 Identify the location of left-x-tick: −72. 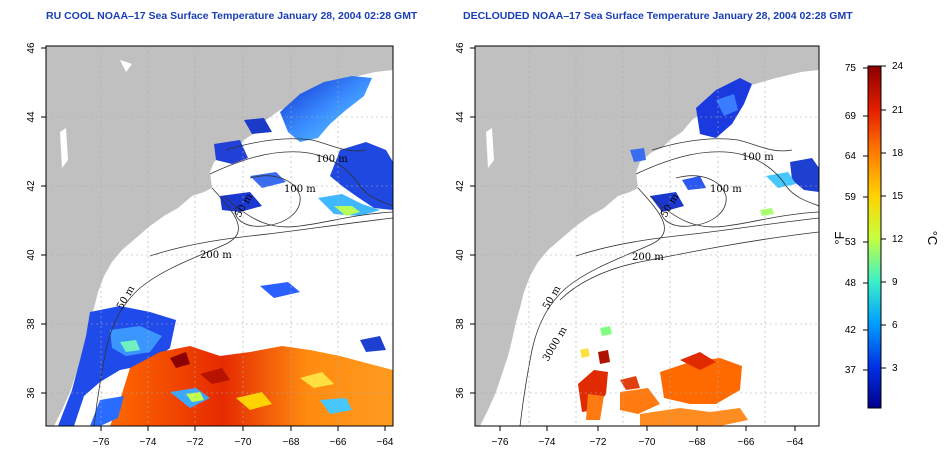
(195, 442).